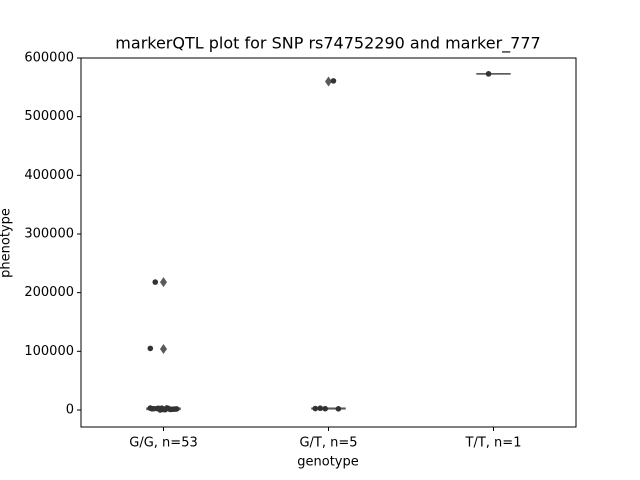  Describe the element at coordinates (7, 243) in the screenshot. I see `y-axis-label: phenotype` at that location.